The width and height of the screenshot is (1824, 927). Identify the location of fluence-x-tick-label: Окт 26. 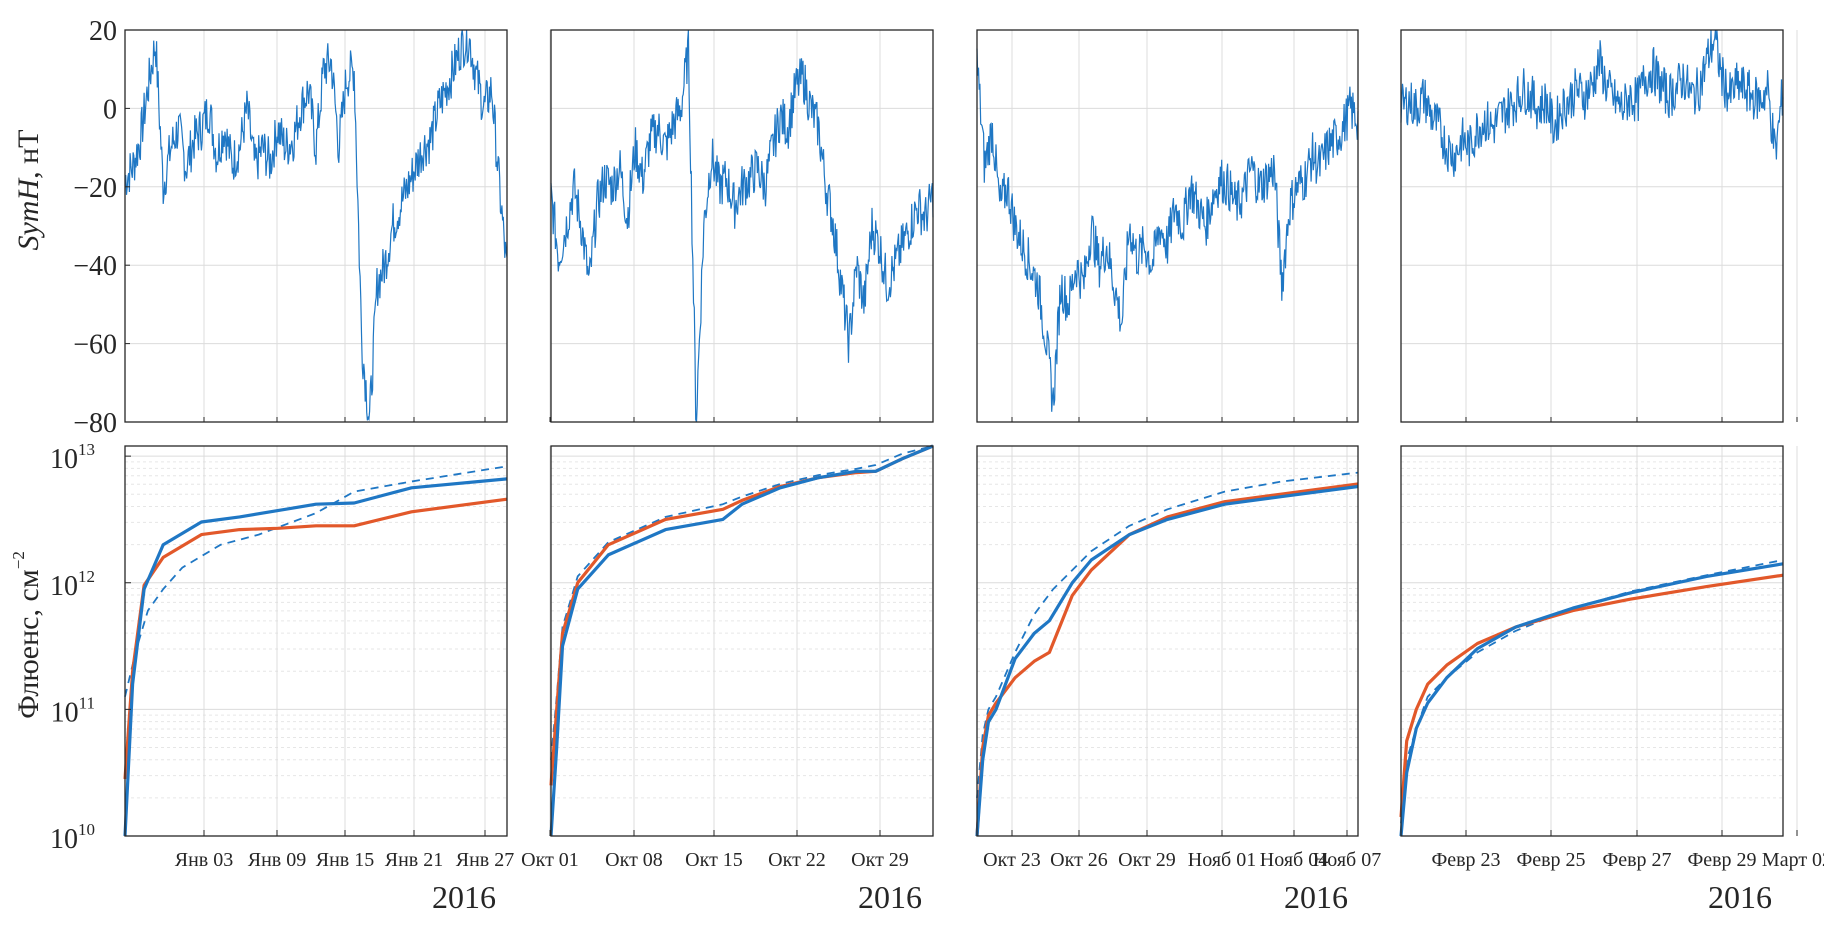
(1079, 860).